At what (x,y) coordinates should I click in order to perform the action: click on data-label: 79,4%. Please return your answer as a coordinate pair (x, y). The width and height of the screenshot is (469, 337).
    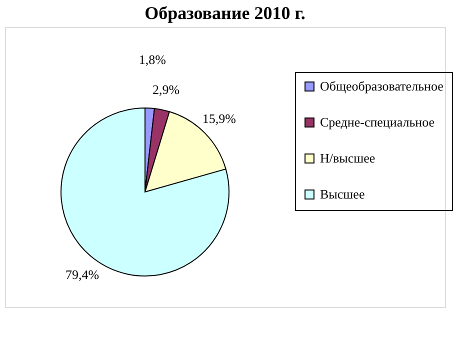
    Looking at the image, I should click on (83, 274).